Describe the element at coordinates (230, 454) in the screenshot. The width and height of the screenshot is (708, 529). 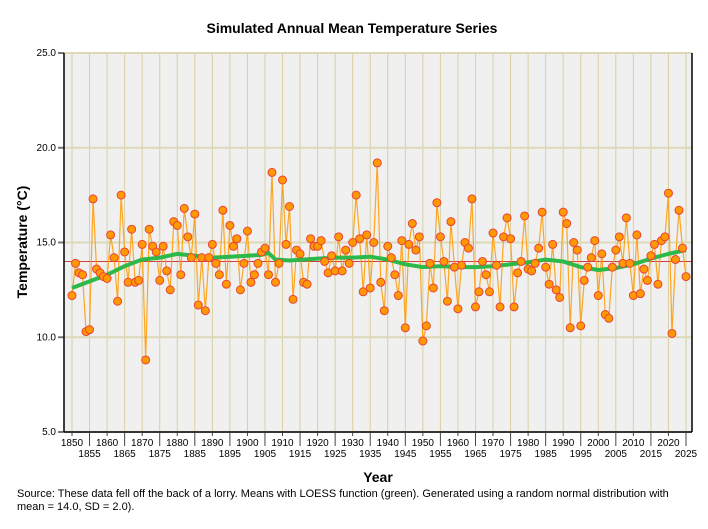
I see `x-tick-label: 1895` at that location.